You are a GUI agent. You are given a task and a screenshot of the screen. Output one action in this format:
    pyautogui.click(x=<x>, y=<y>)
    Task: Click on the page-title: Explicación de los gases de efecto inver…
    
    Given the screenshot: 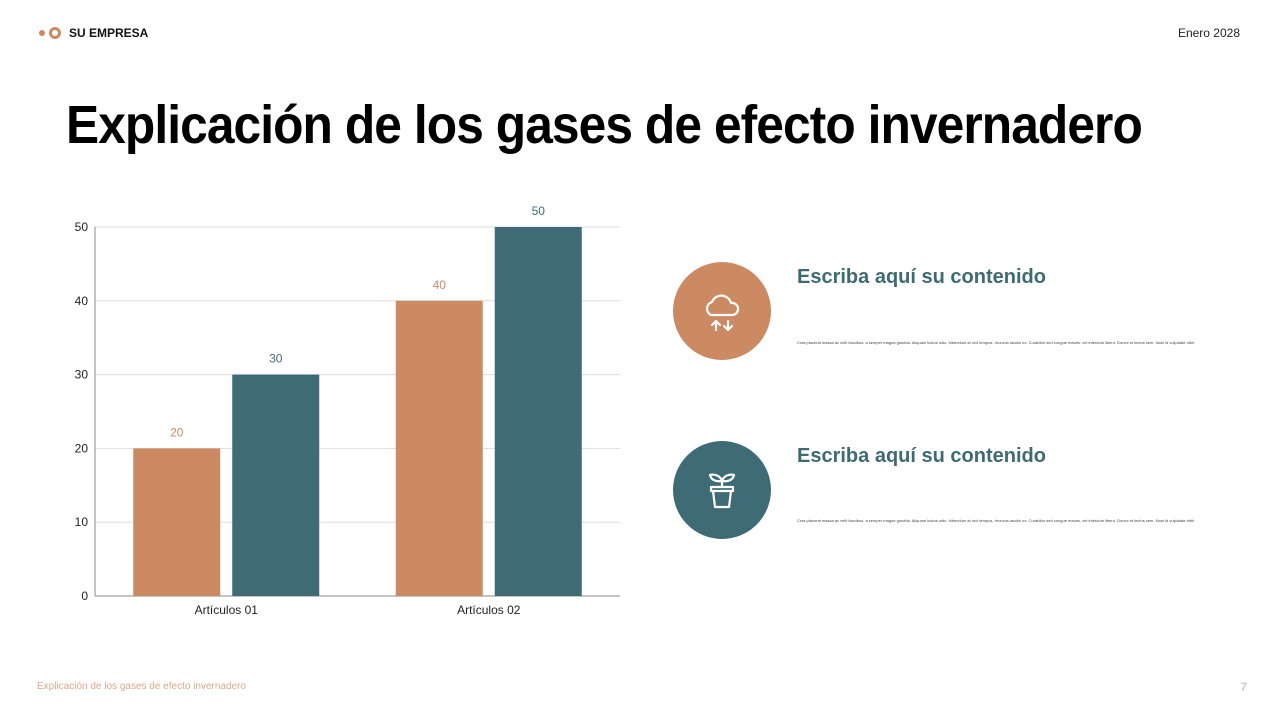 What is the action you would take?
    pyautogui.click(x=604, y=125)
    